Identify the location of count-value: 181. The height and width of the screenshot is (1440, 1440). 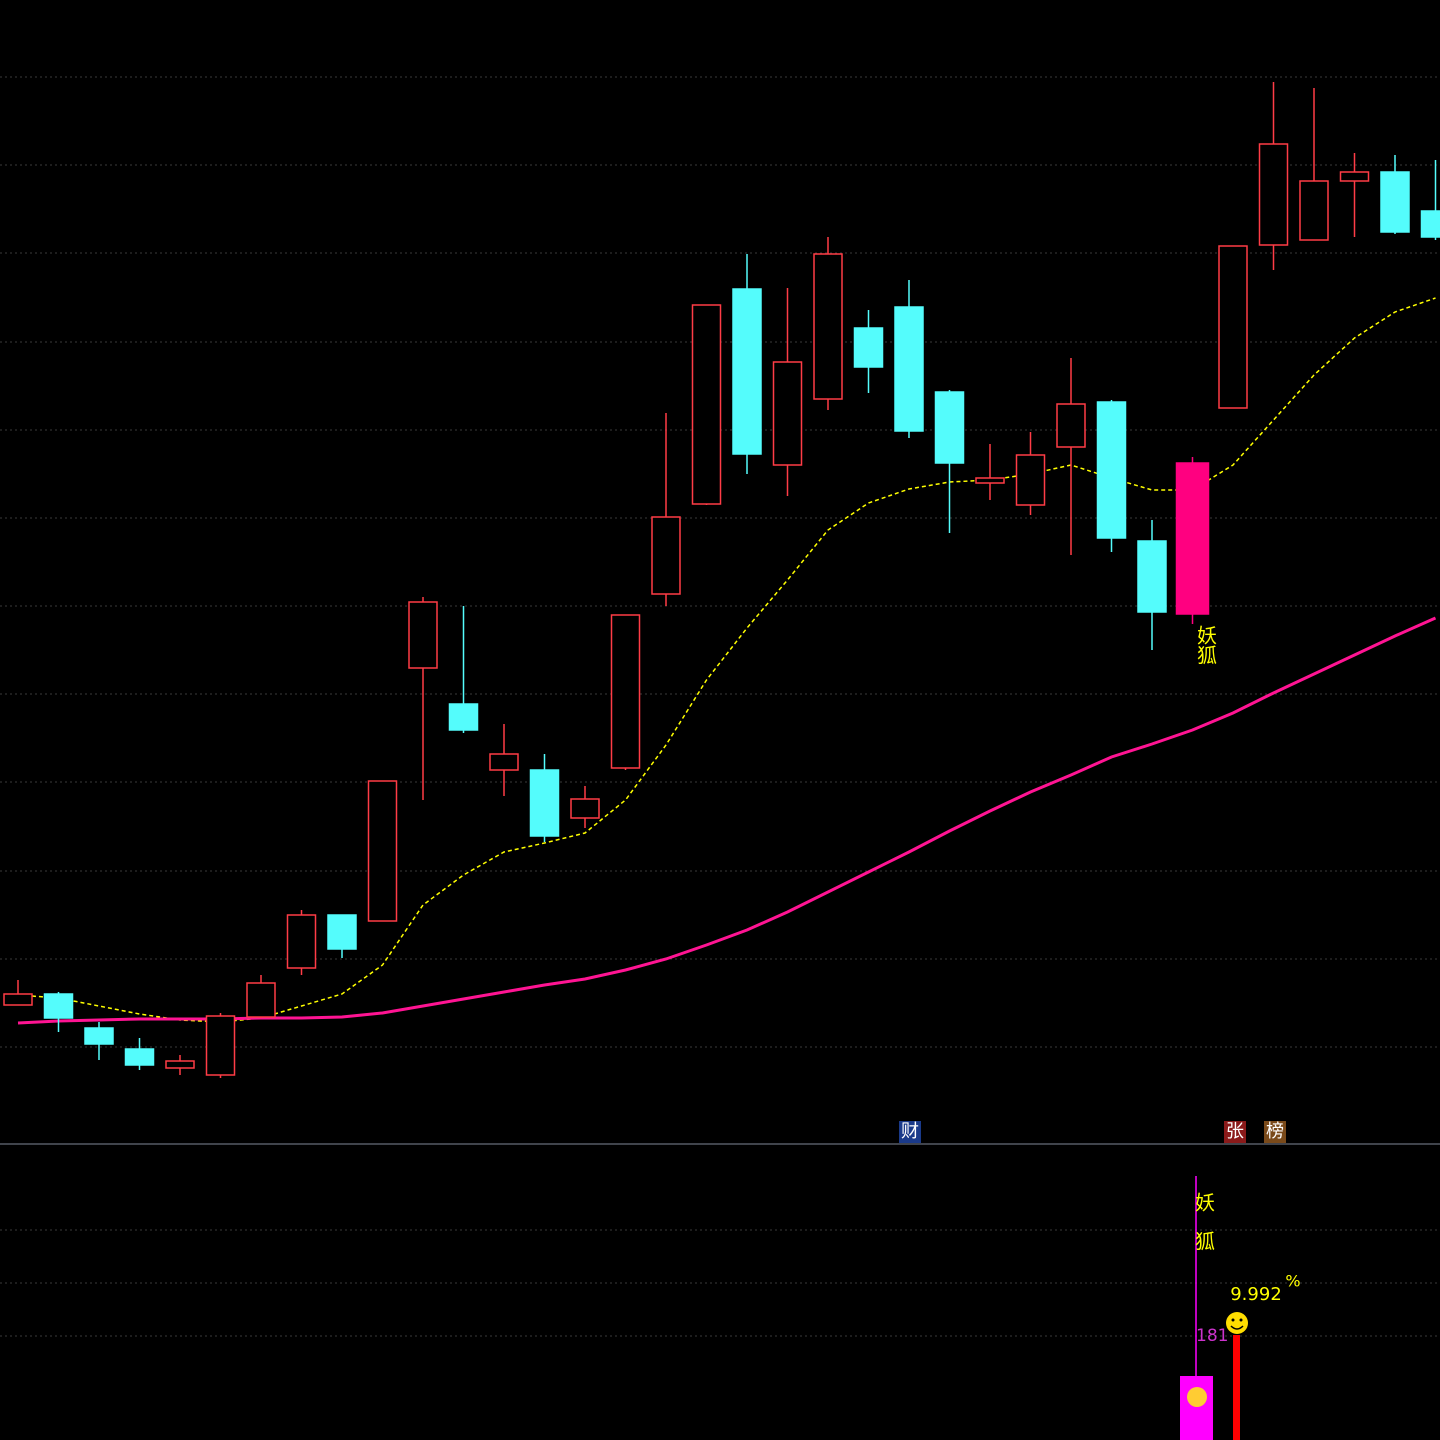
(1212, 1336).